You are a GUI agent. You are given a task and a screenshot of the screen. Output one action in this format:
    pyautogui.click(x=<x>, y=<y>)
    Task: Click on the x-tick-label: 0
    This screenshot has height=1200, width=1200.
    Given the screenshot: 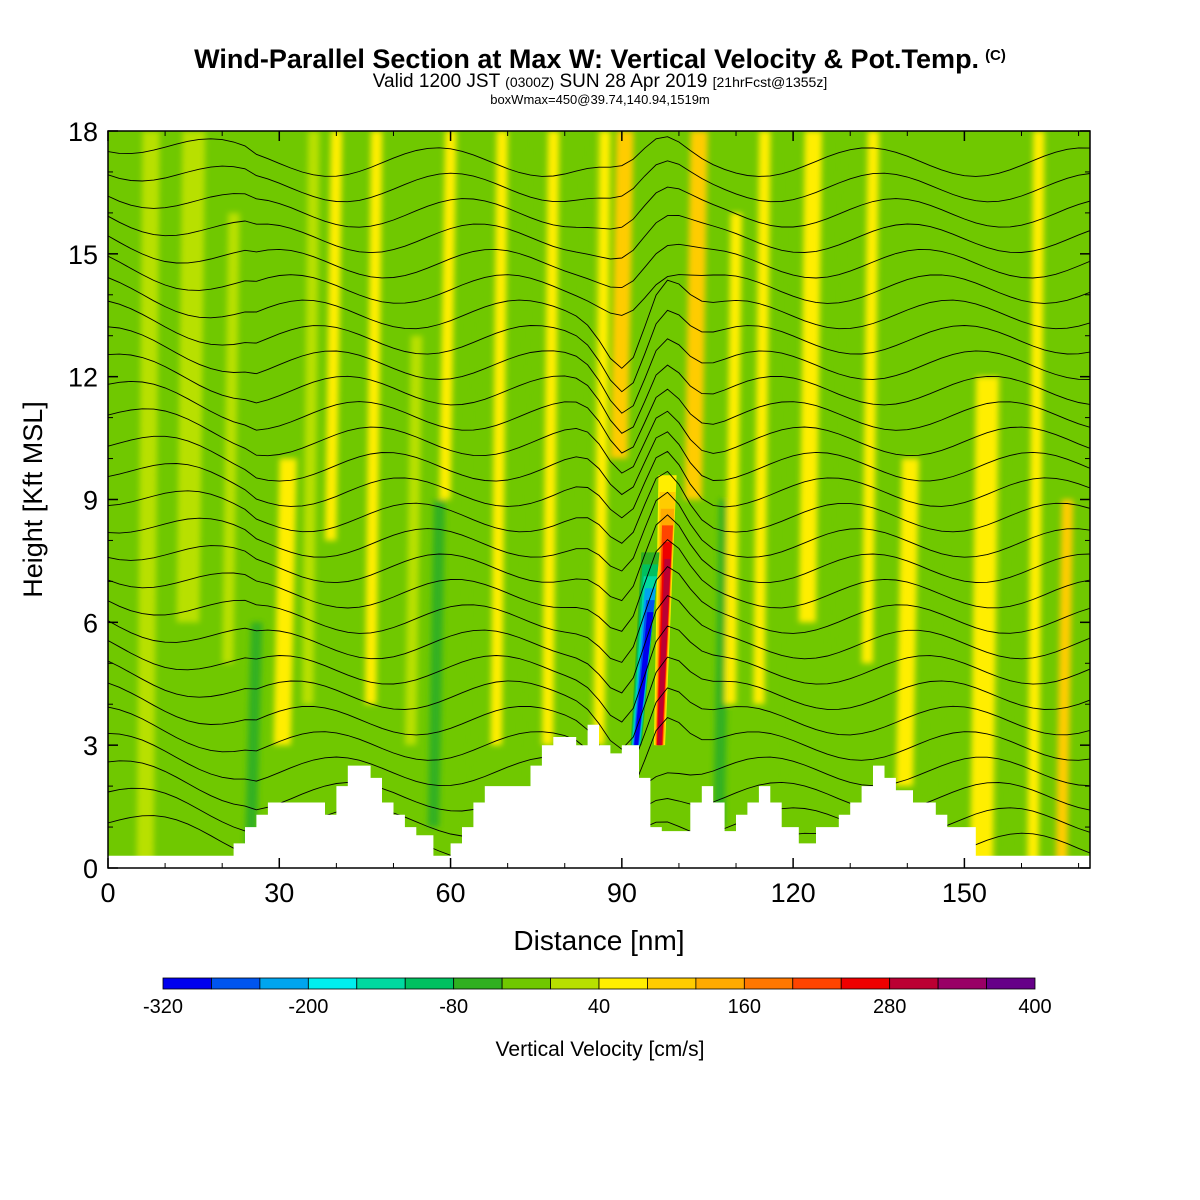 What is the action you would take?
    pyautogui.click(x=107, y=893)
    